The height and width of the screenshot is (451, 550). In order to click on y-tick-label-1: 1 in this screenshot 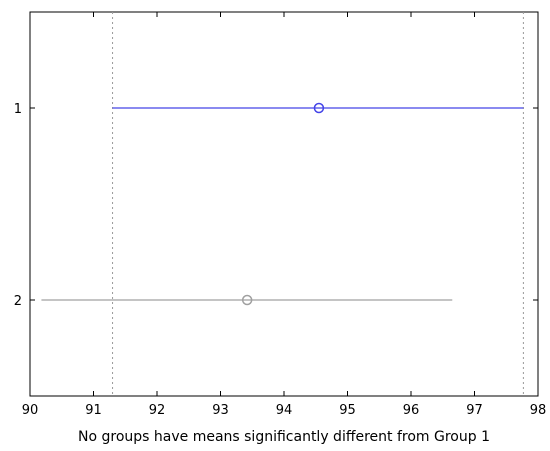, I will do `click(18, 109)`.